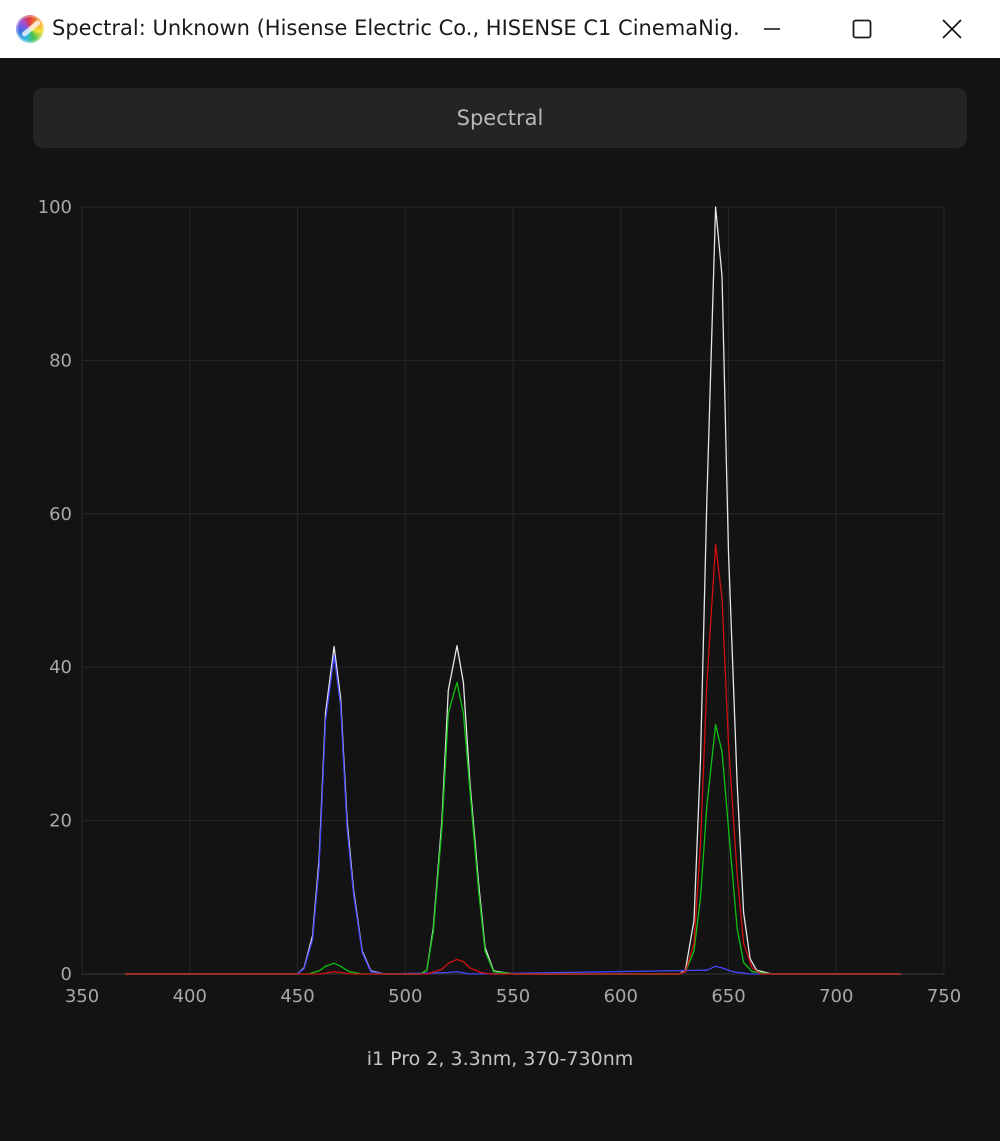  Describe the element at coordinates (60, 667) in the screenshot. I see `y-tick-label: 40` at that location.